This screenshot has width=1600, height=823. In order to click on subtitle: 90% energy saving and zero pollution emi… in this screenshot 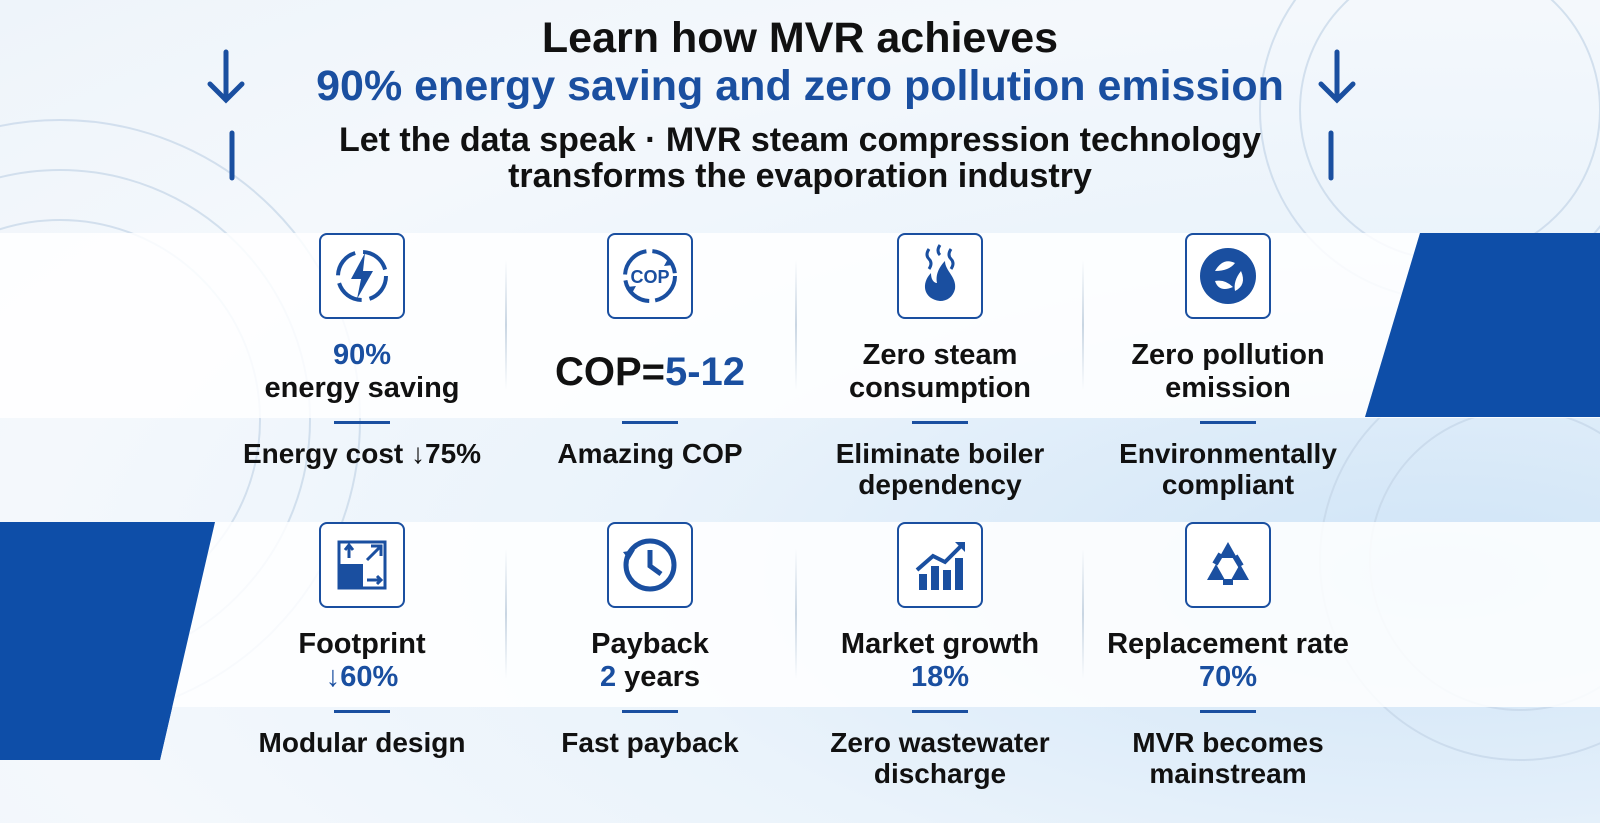, I will do `click(800, 86)`.